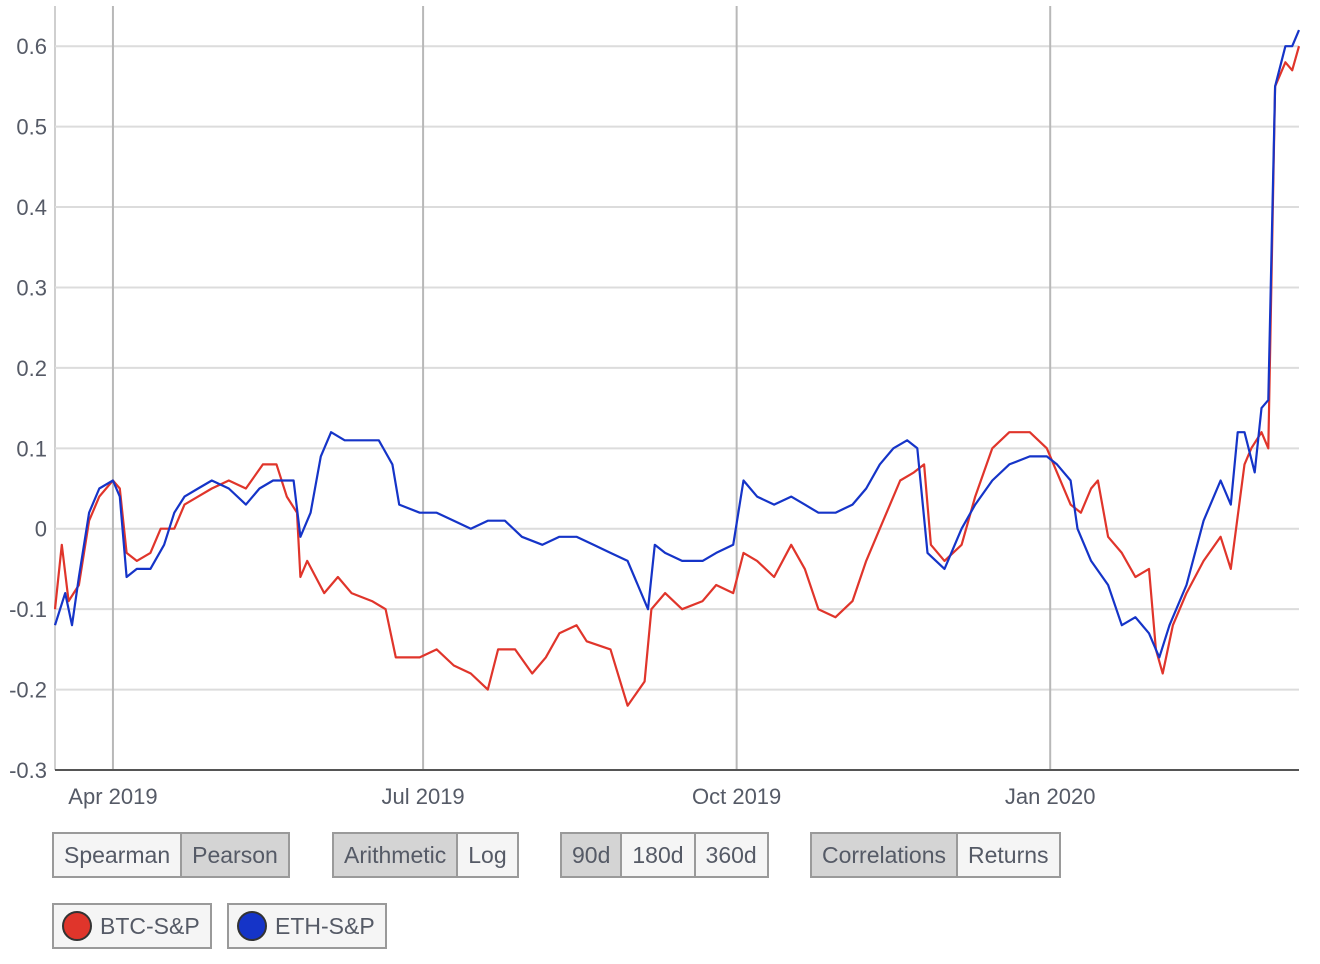  What do you see at coordinates (396, 855) in the screenshot?
I see `arithmetic-button: Arithmetic` at bounding box center [396, 855].